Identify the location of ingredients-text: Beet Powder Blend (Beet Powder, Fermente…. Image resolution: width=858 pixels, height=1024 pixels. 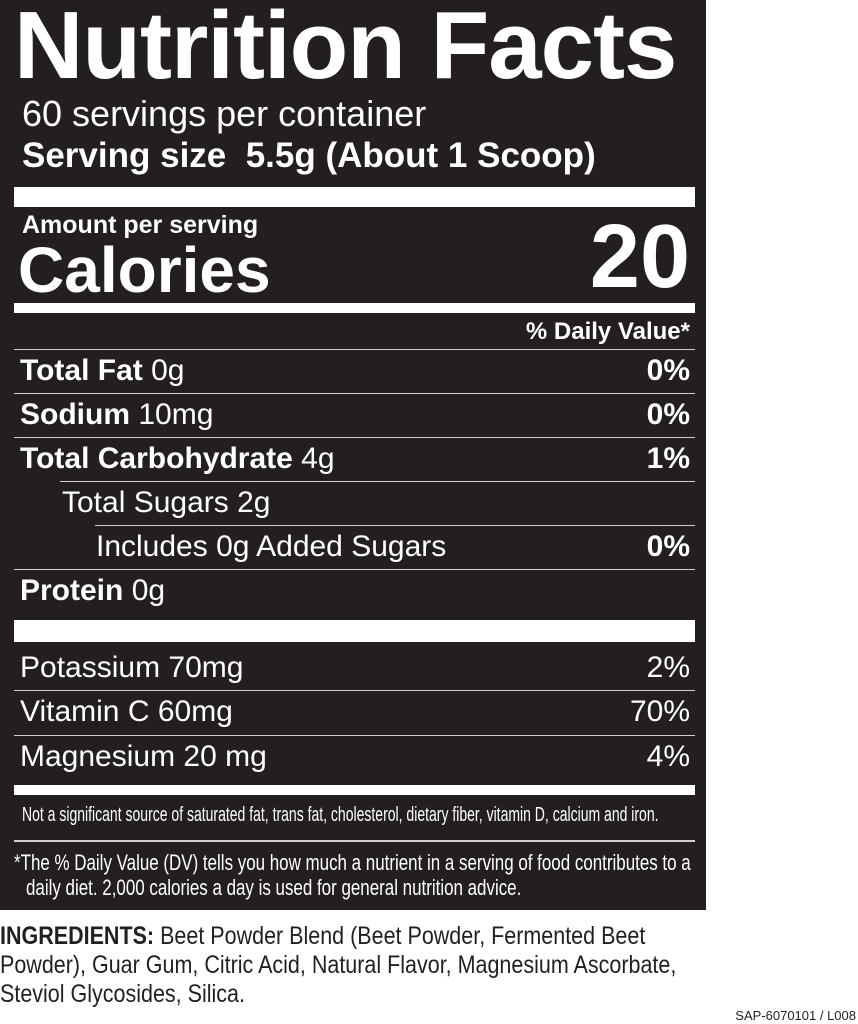
(403, 936).